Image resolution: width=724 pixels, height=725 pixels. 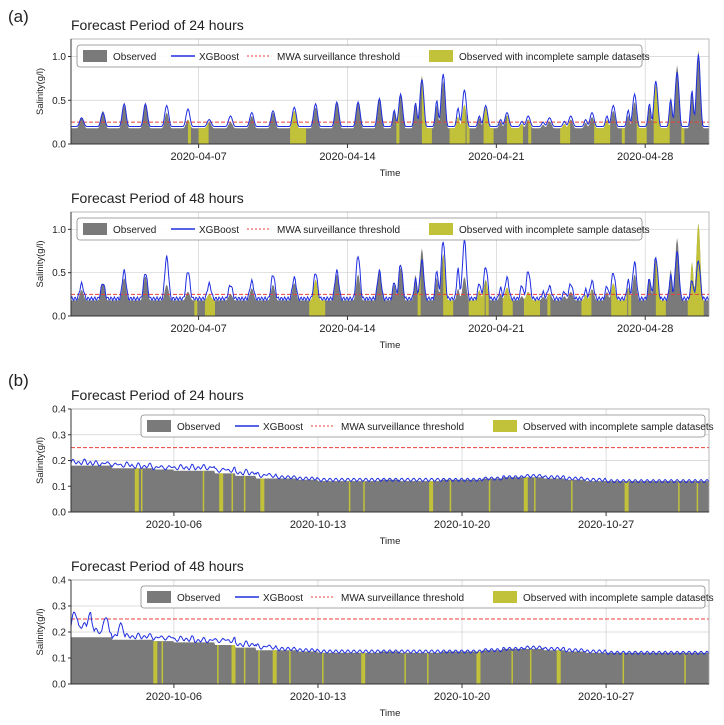 I want to click on x-tick-label: 2020-10-06, so click(x=174, y=525).